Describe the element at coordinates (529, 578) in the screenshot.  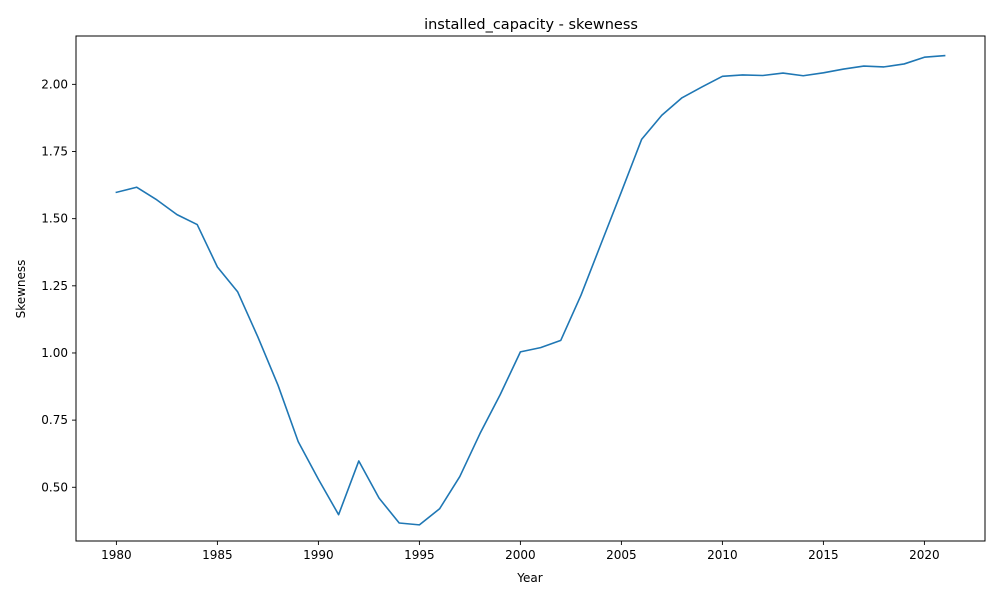
I see `x-axis-label: Year` at that location.